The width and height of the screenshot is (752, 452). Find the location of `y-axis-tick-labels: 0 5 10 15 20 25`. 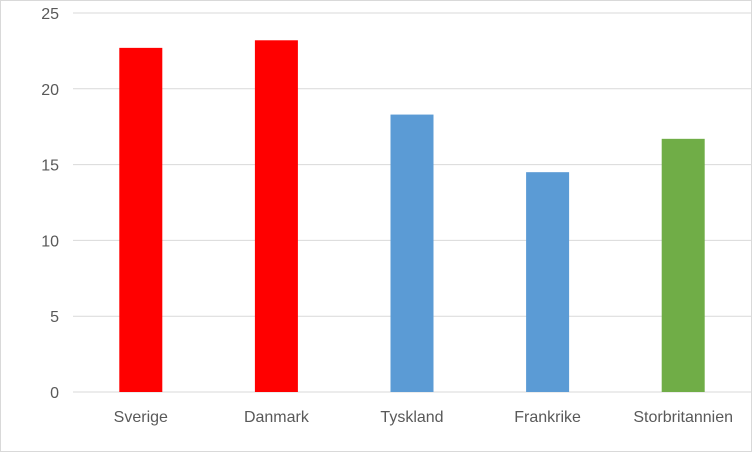

y-axis-tick-labels: 0 5 10 15 20 25 is located at coordinates (50, 204).